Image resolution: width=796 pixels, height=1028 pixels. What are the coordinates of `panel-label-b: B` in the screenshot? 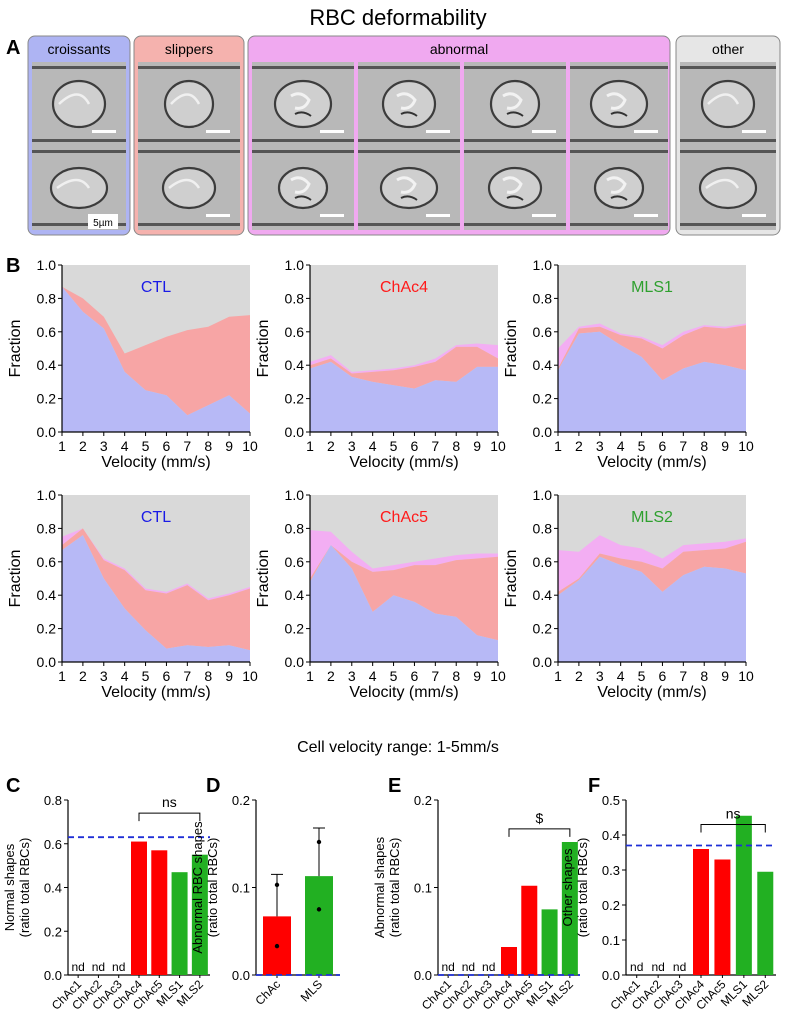 It's located at (13, 266).